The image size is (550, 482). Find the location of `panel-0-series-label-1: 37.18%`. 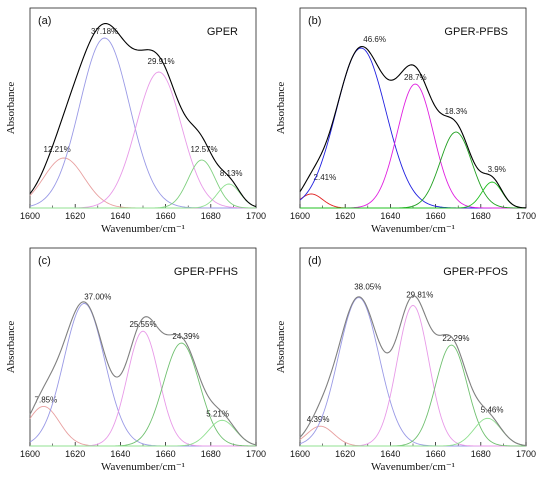

panel-0-series-label-1: 37.18% is located at coordinates (104, 31).